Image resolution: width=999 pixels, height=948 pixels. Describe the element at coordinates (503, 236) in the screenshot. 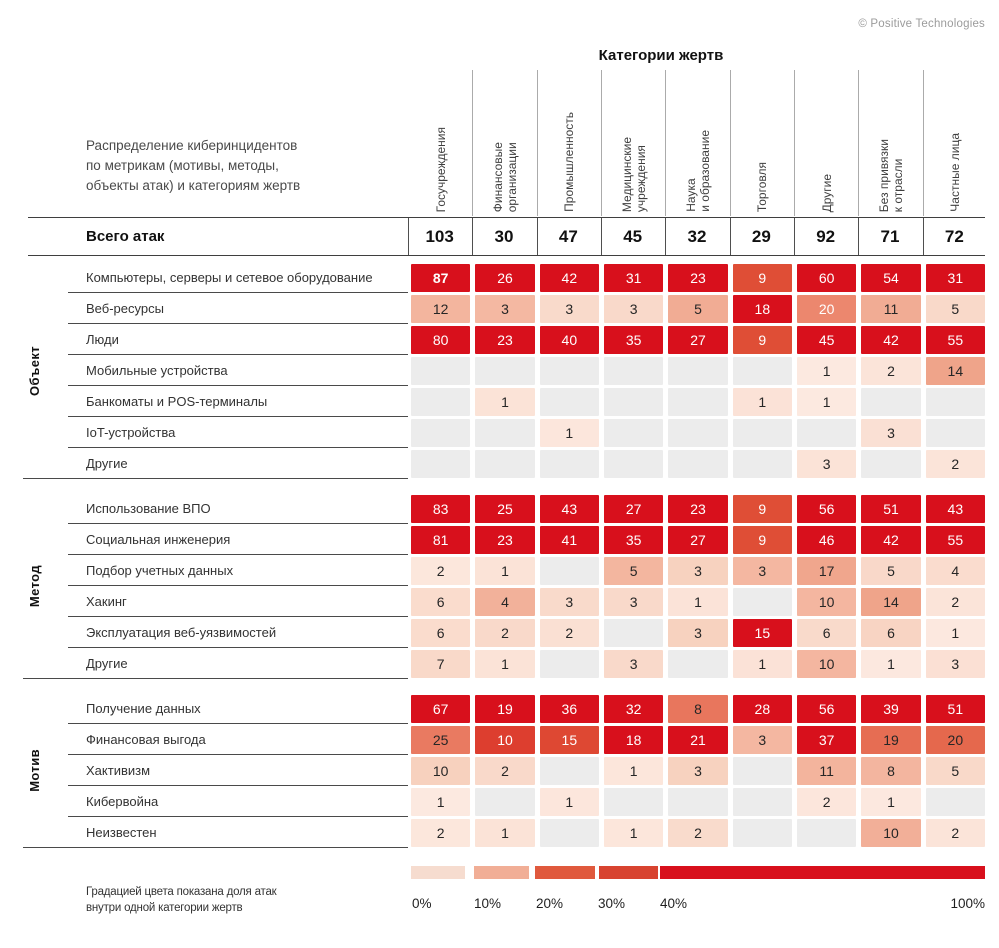

I see `total-attacks-value: 30` at that location.